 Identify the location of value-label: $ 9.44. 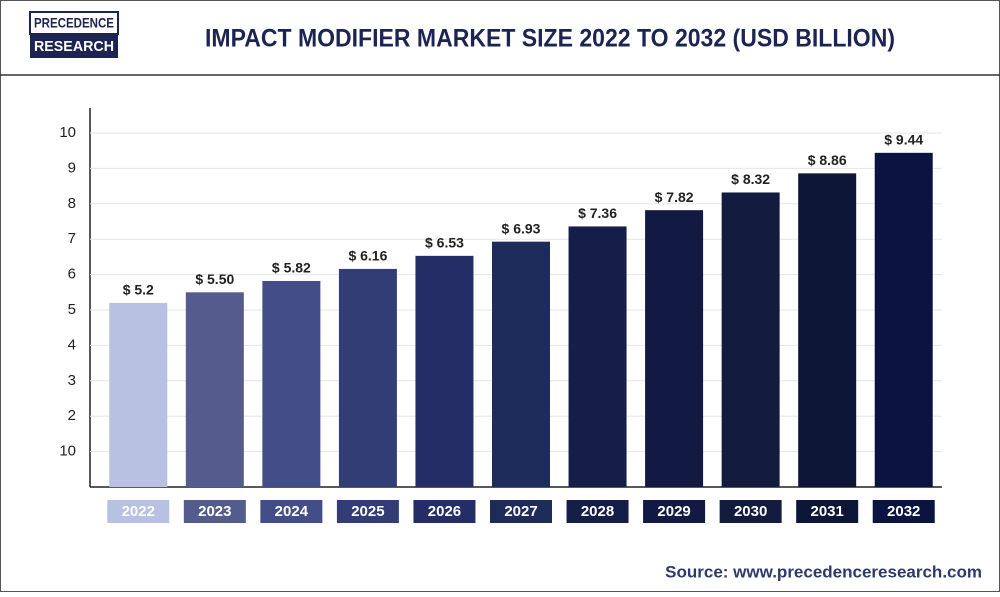
(903, 140).